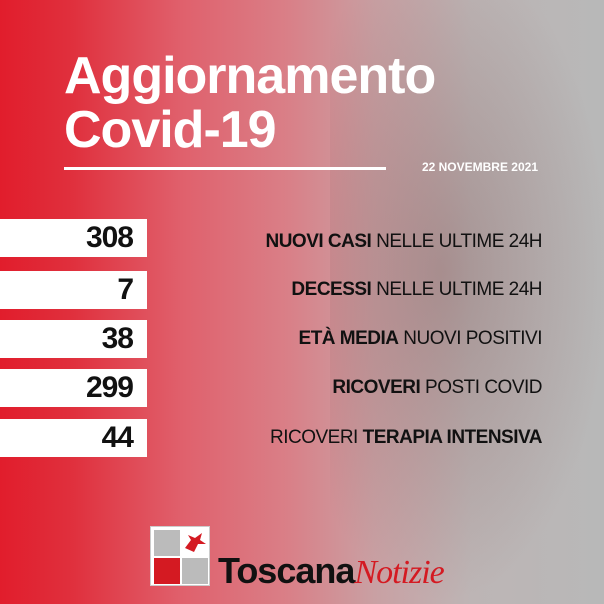 The image size is (604, 604). Describe the element at coordinates (331, 570) in the screenshot. I see `brand-name: ToscanaNotizie` at that location.